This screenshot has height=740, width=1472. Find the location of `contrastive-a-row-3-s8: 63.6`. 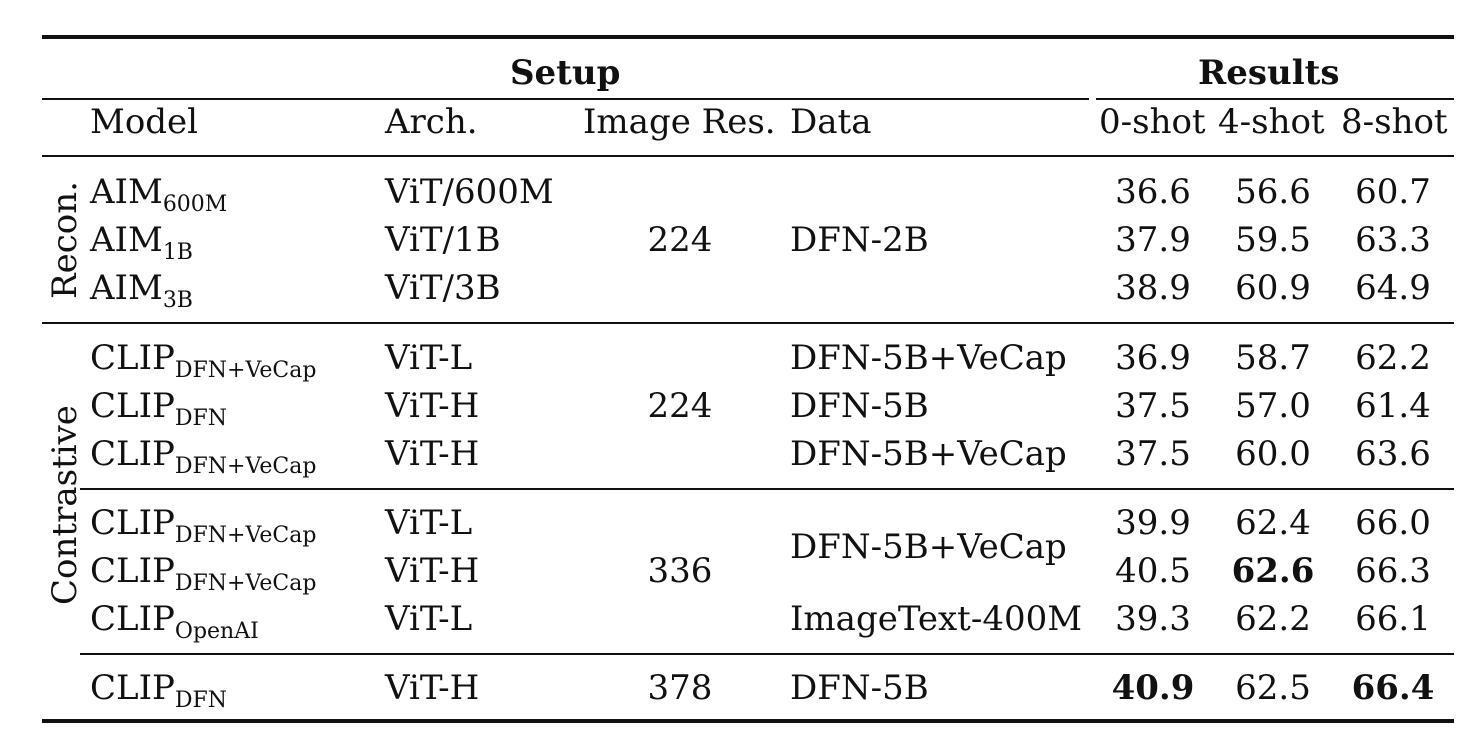

contrastive-a-row-3-s8: 63.6 is located at coordinates (1393, 454).